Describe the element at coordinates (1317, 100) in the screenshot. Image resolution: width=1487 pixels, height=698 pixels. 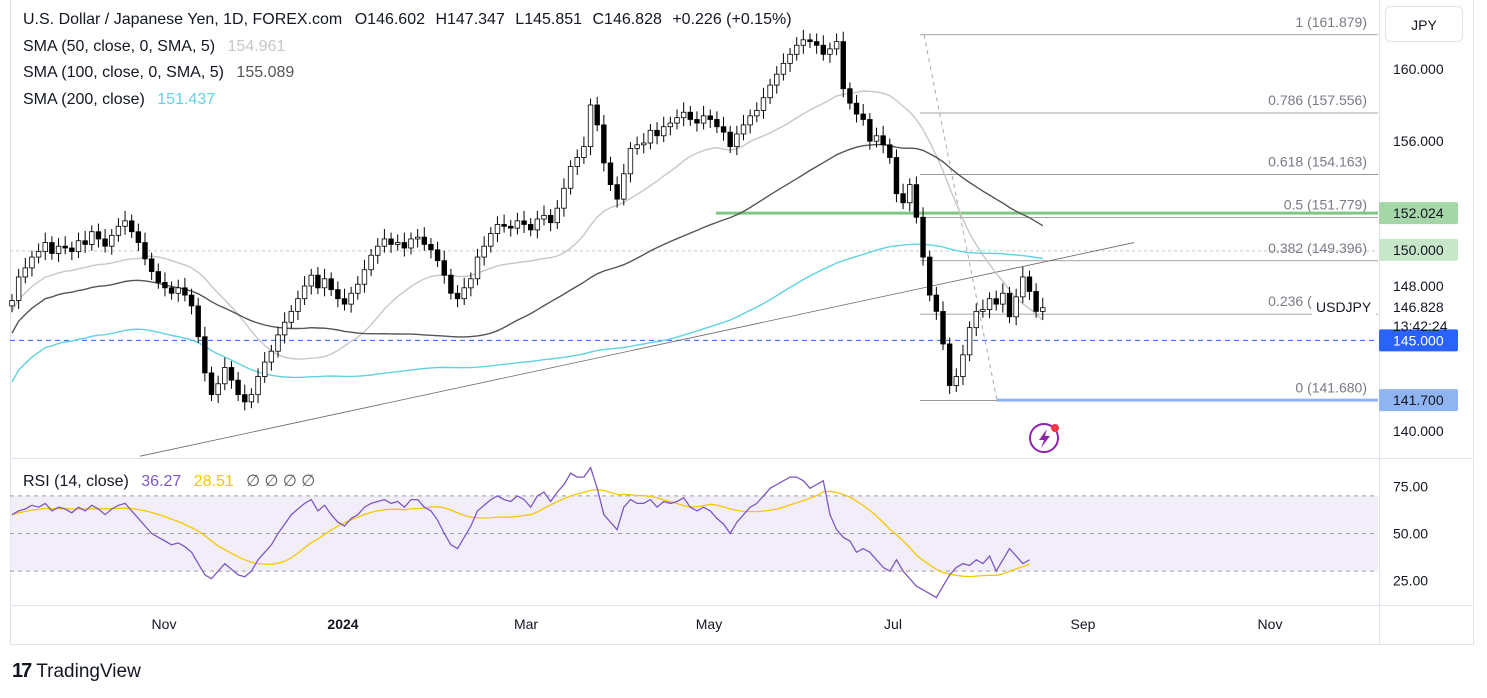
I see `fib-label: 0.786 (157.556)` at that location.